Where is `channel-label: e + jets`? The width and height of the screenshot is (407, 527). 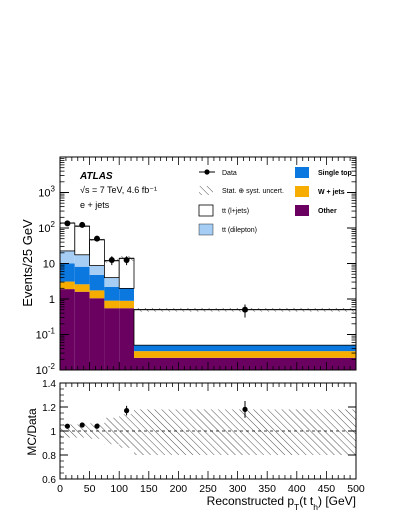
channel-label: e + jets is located at coordinates (95, 205).